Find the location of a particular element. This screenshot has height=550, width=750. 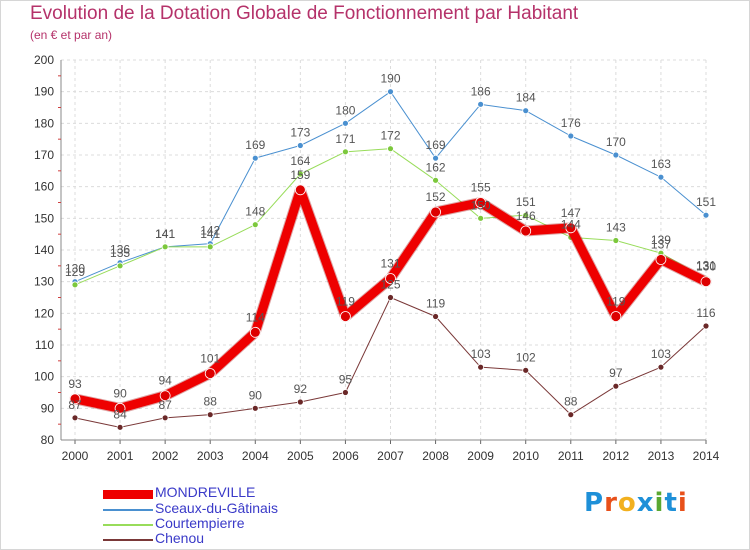

data-label: 163 is located at coordinates (661, 164).